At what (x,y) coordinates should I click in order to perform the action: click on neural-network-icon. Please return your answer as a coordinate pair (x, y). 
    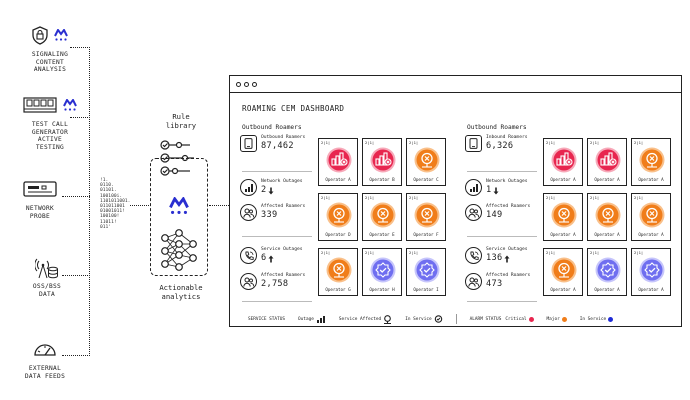
    Looking at the image, I should click on (179, 250).